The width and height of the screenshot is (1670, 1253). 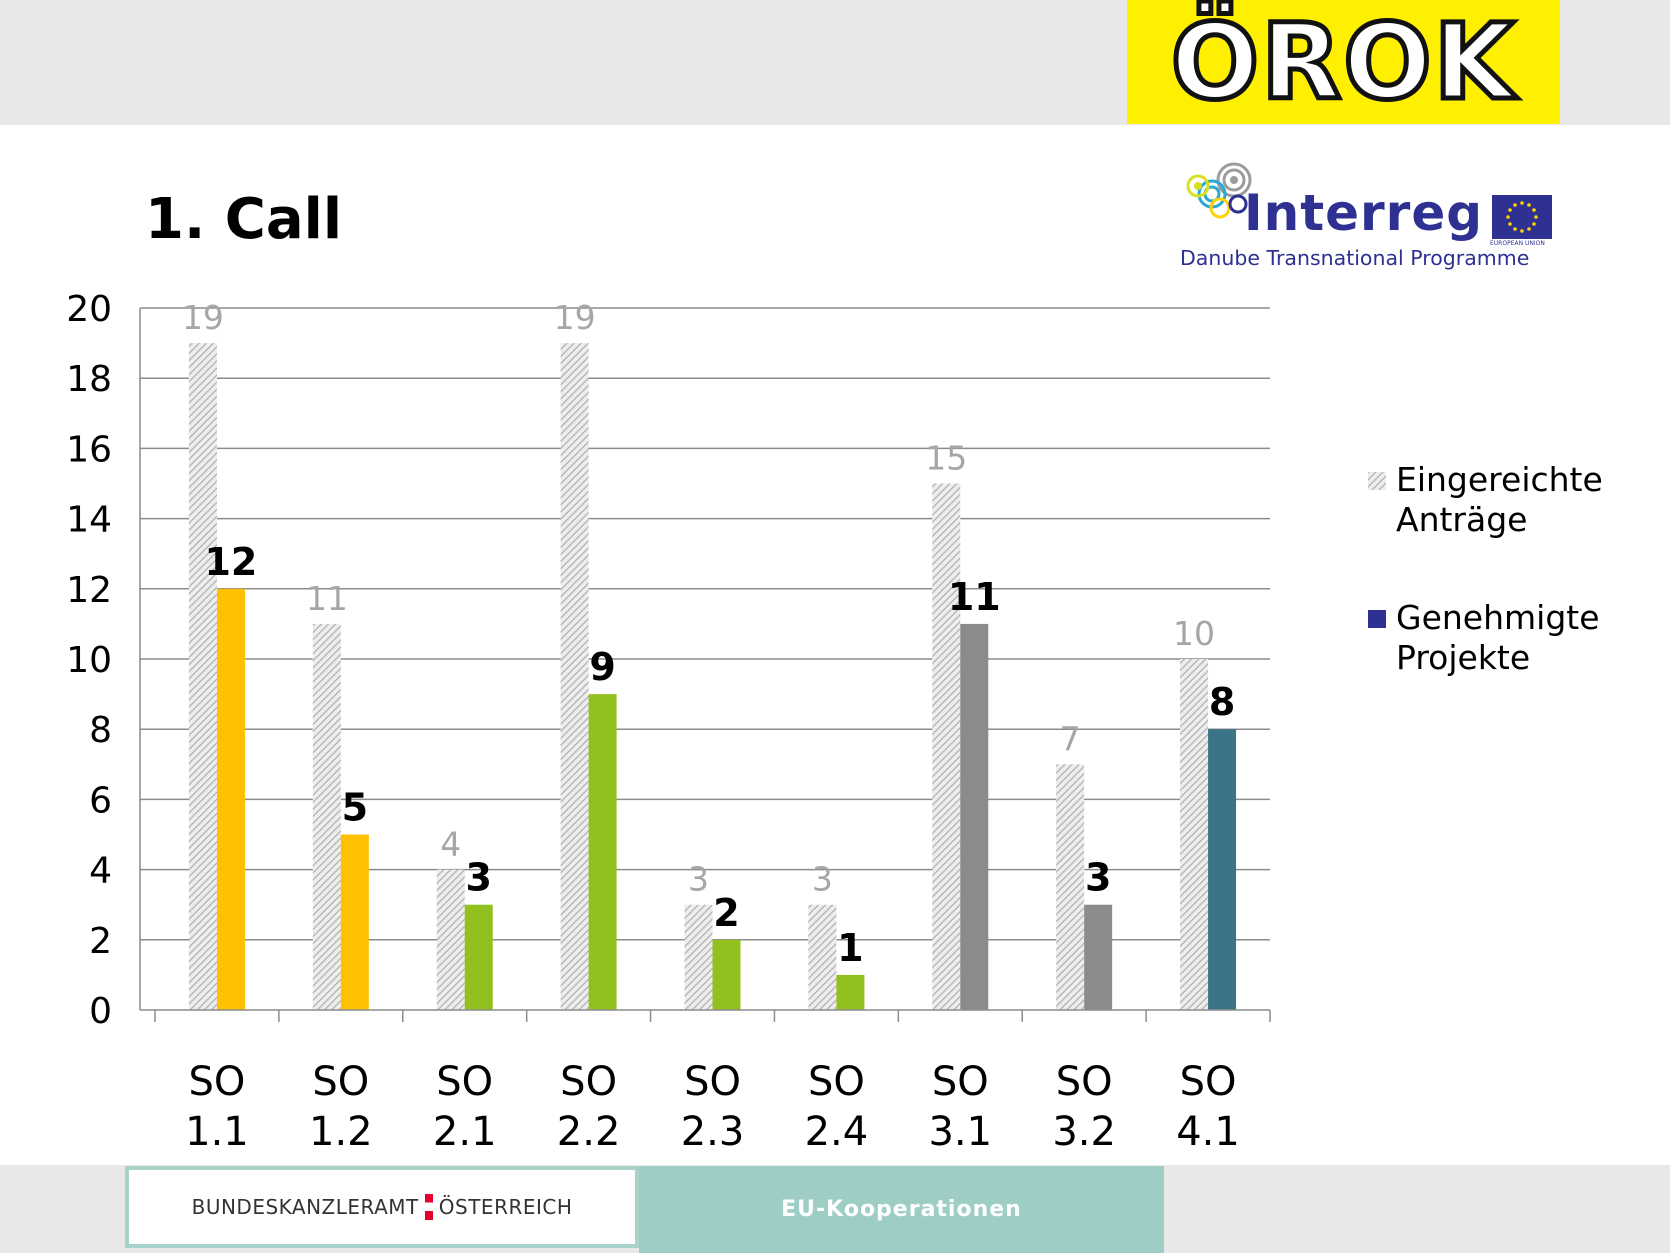 What do you see at coordinates (230, 562) in the screenshot?
I see `data-label-genehmigte: 12` at bounding box center [230, 562].